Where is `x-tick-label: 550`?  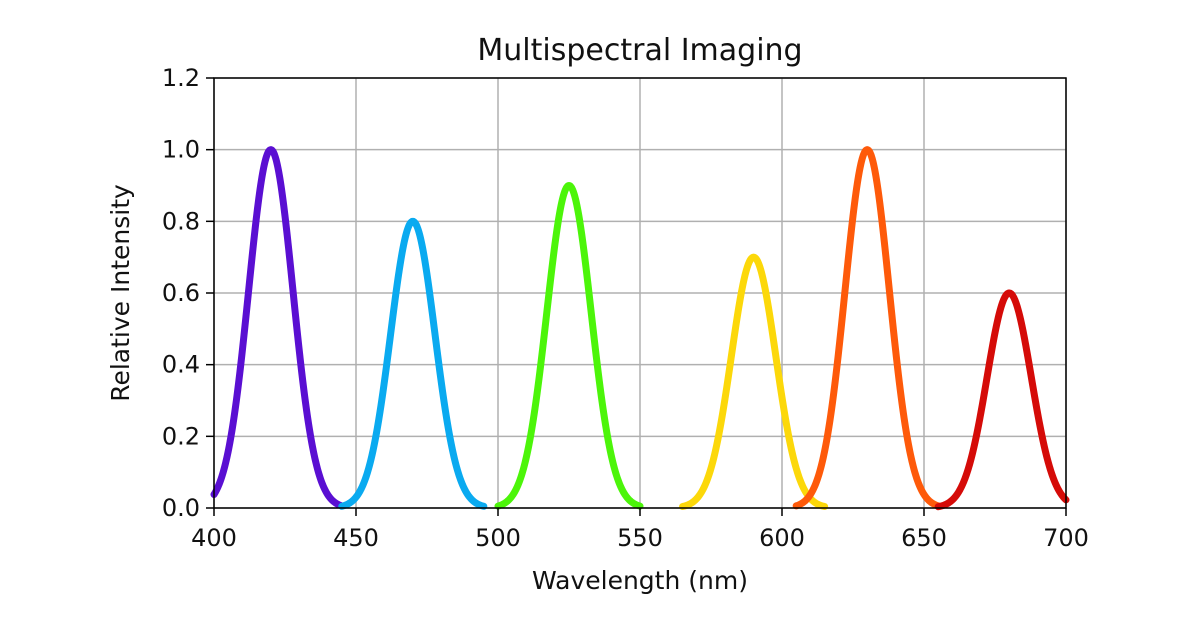 x-tick-label: 550 is located at coordinates (640, 538).